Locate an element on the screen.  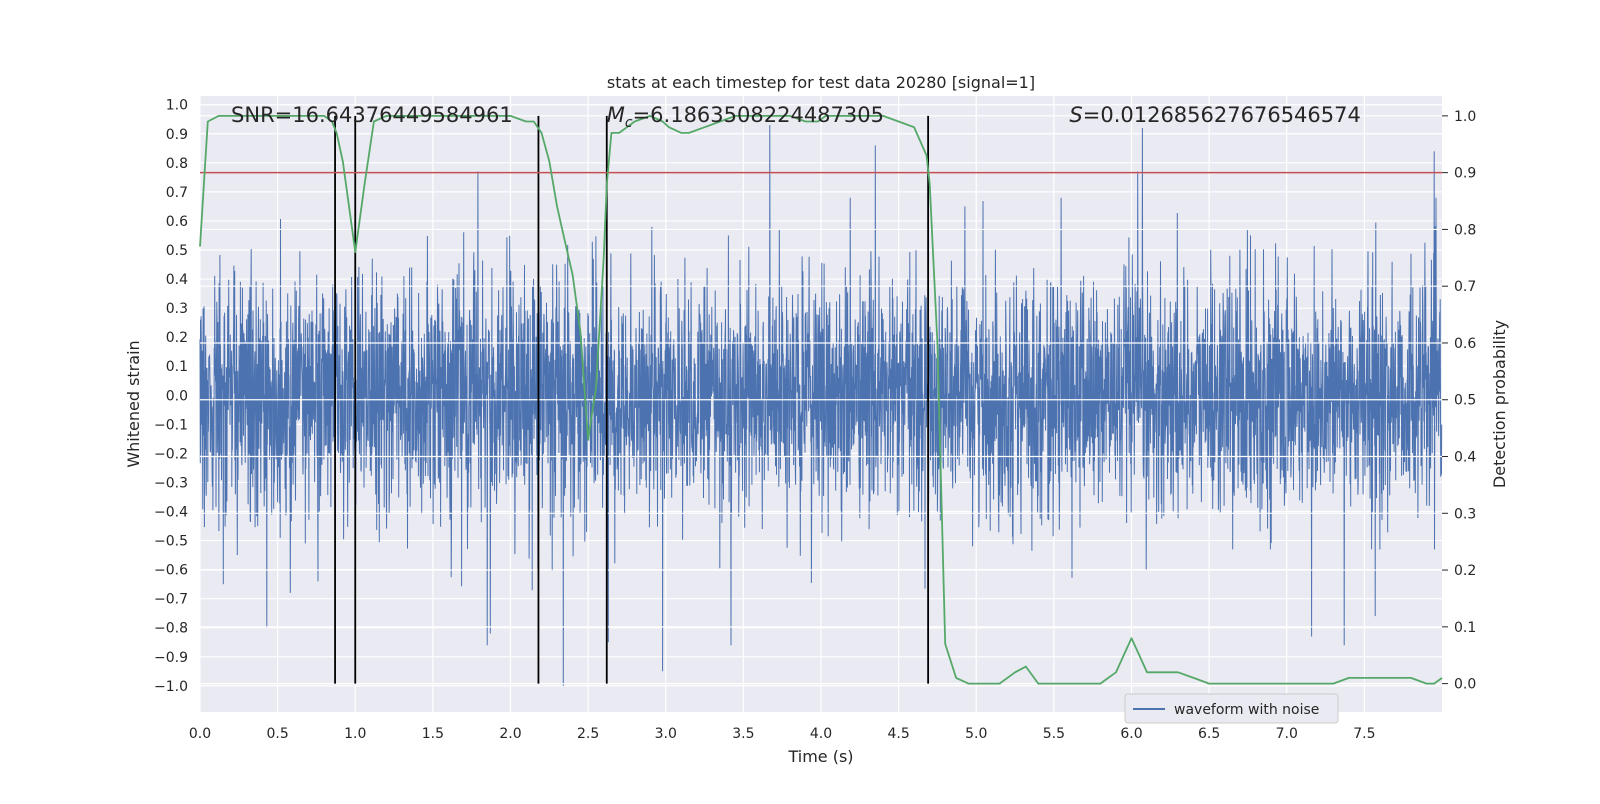
annotation-0: SNR=16.64376449584961 is located at coordinates (372, 115).